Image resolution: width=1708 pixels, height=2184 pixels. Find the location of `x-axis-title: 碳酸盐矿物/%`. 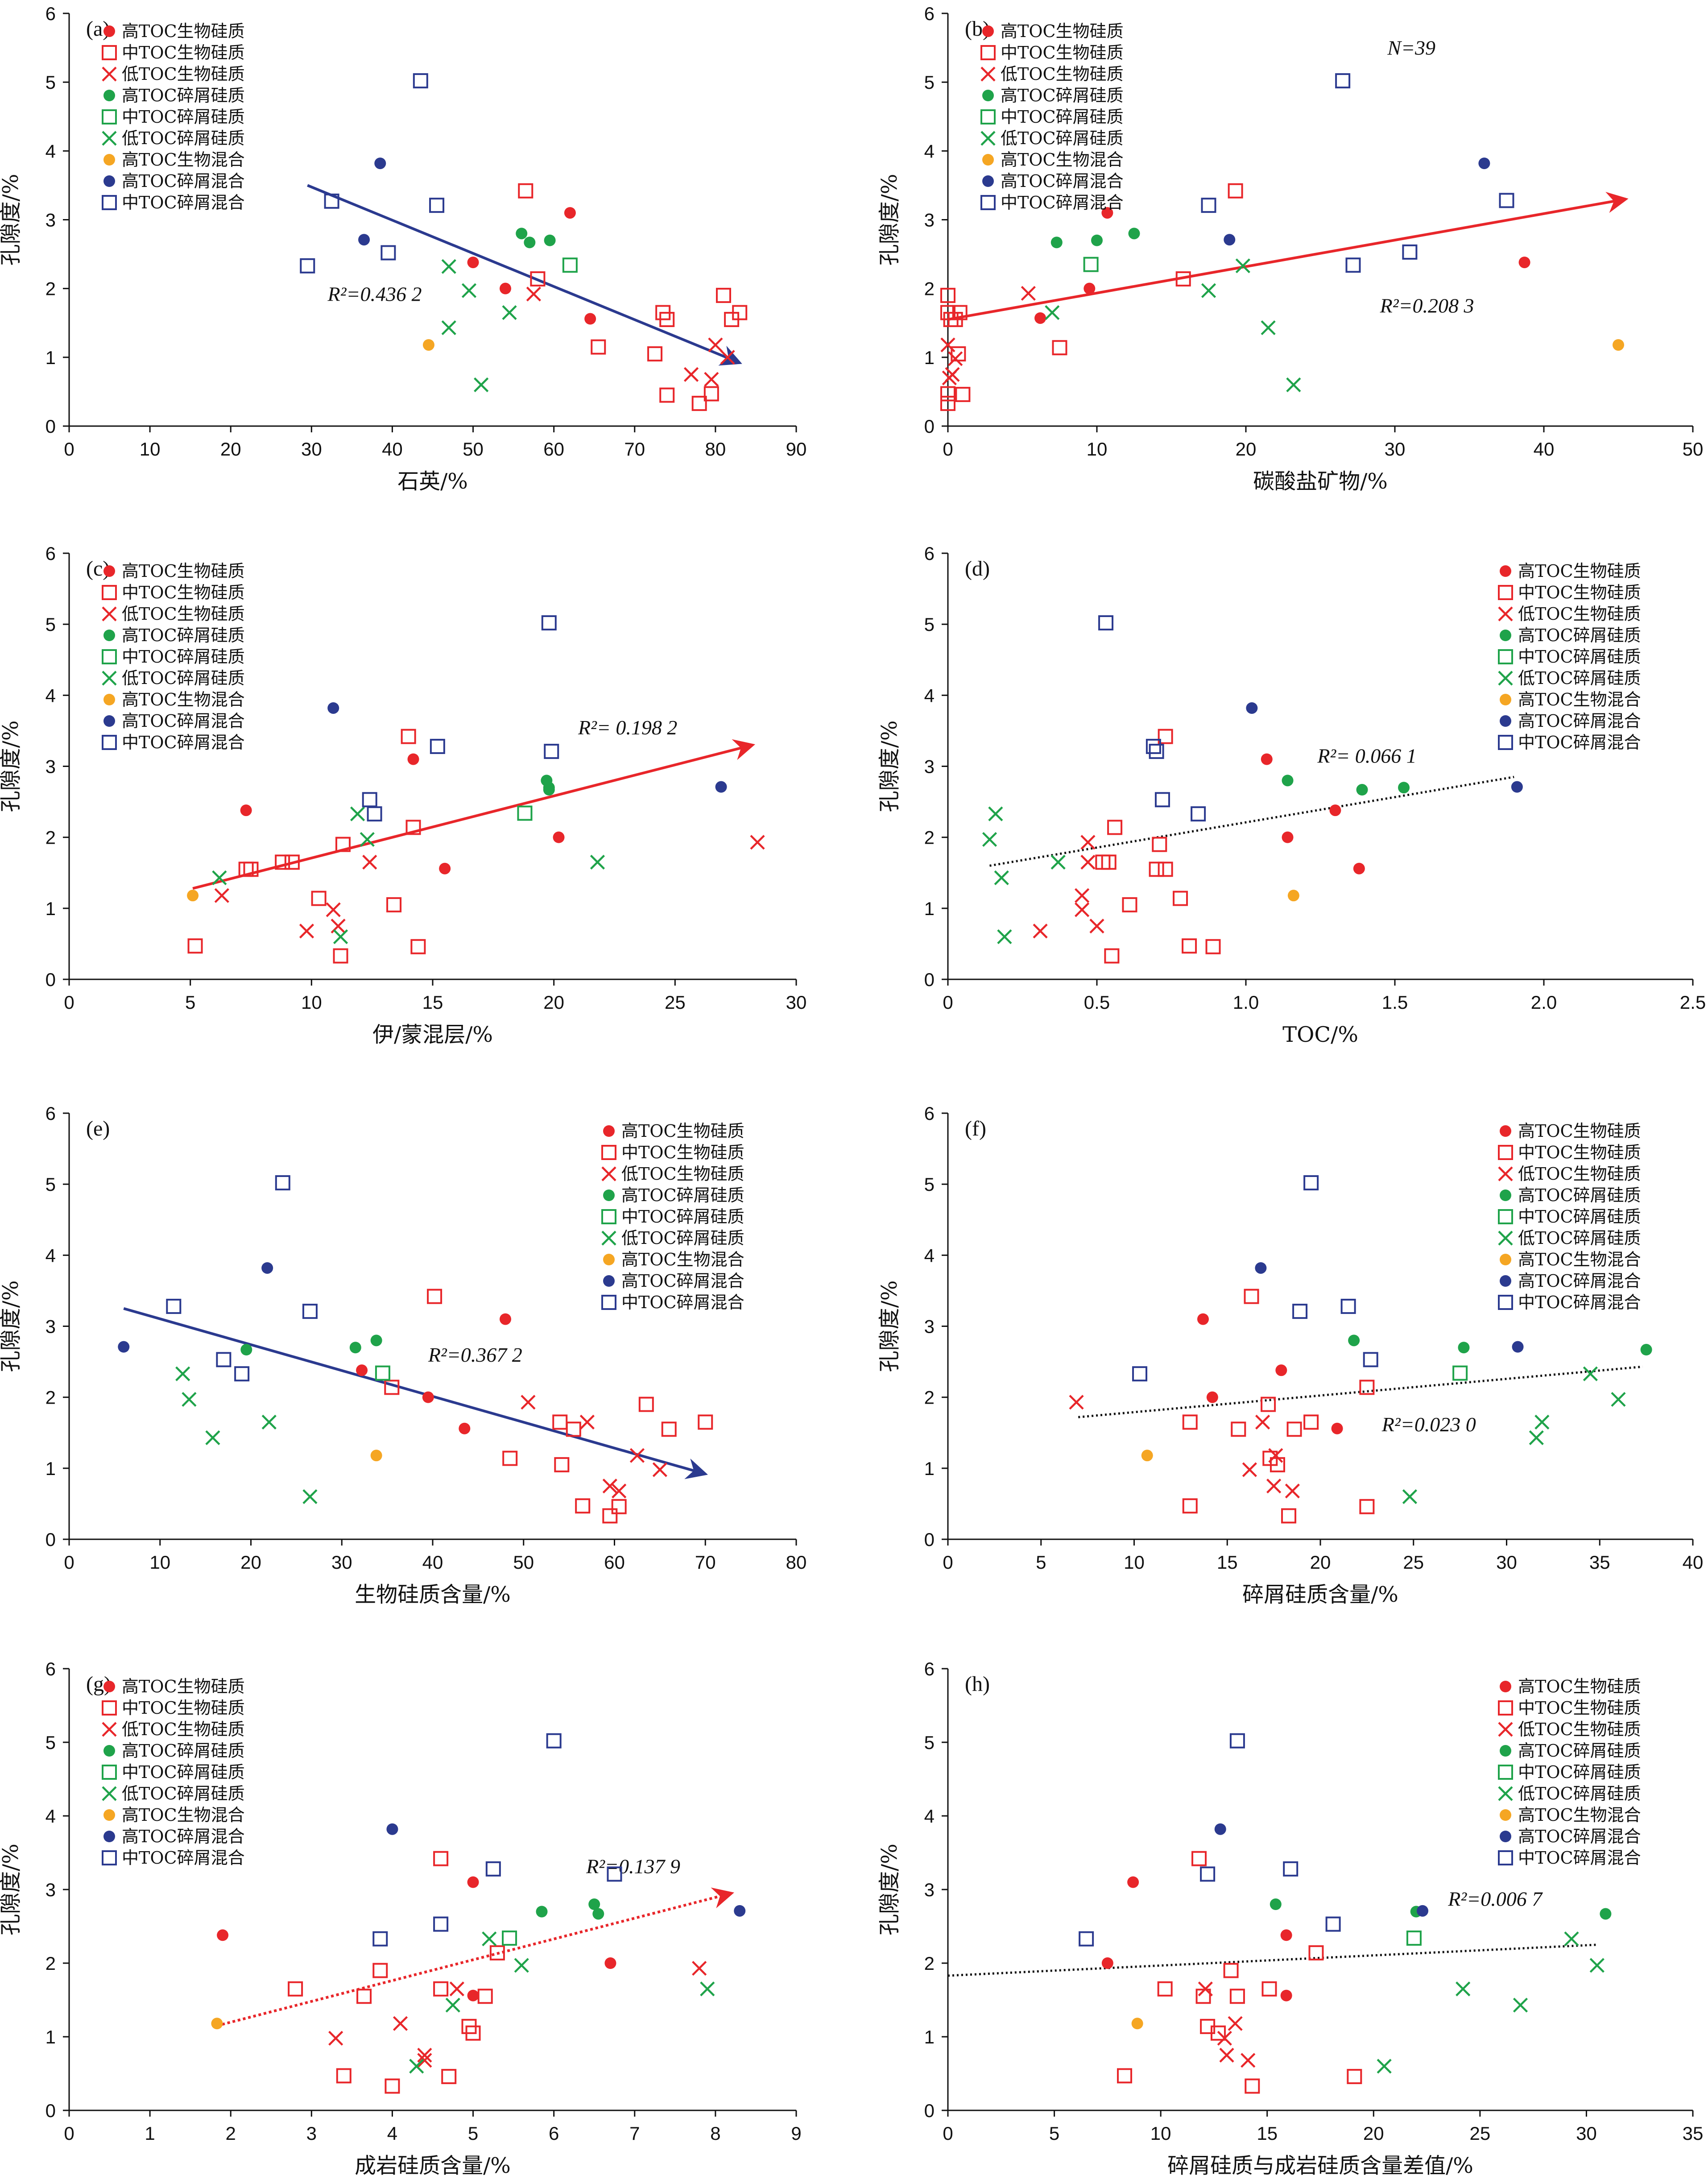

x-axis-title: 碳酸盐矿物/% is located at coordinates (1320, 482).